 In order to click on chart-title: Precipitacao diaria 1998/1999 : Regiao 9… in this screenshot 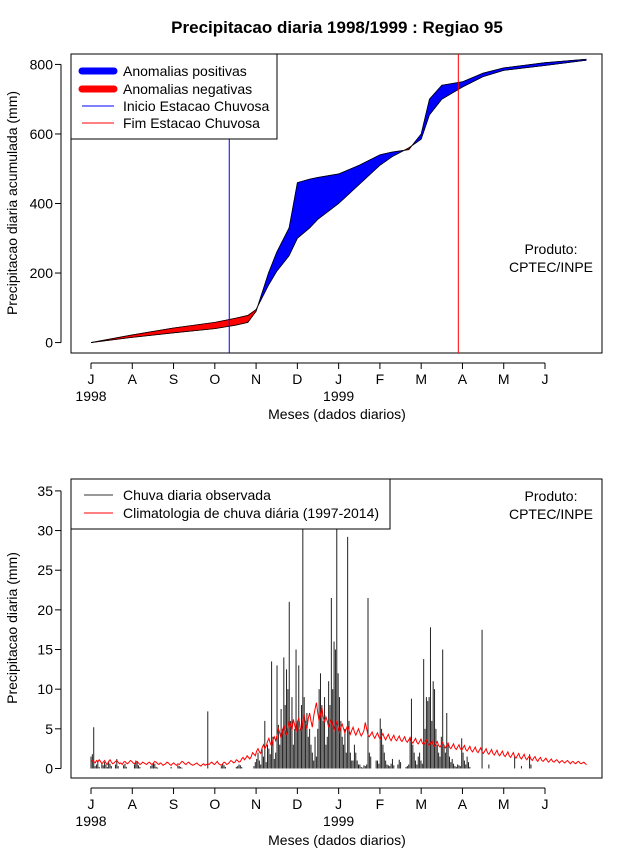, I will do `click(337, 27)`.